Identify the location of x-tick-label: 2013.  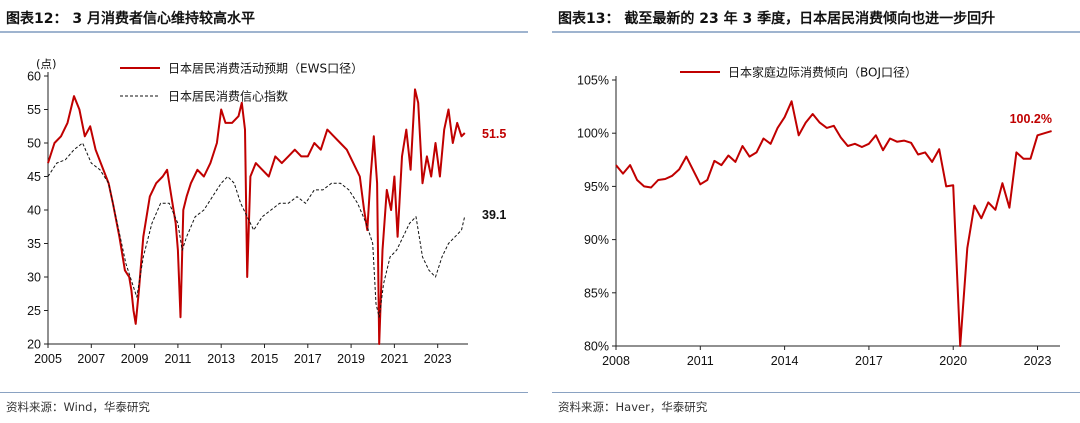
(221, 359).